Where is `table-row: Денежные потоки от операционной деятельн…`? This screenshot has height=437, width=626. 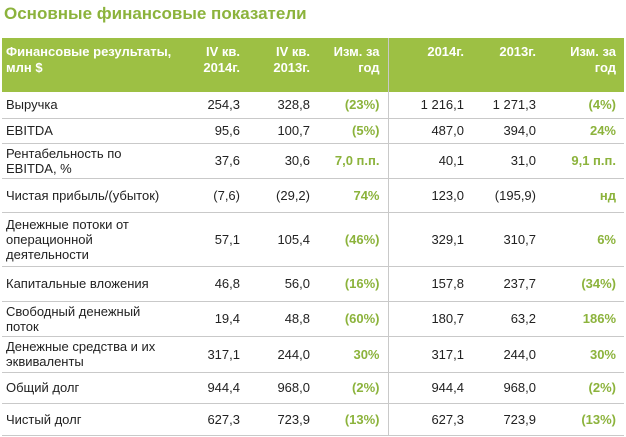
table-row: Денежные потоки от операционной деятельн… is located at coordinates (313, 239).